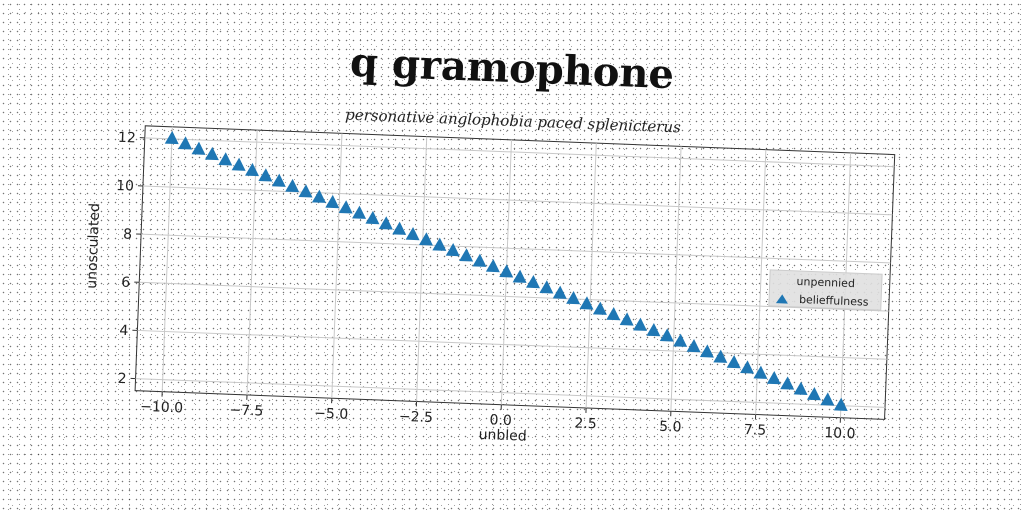  What do you see at coordinates (127, 138) in the screenshot?
I see `y-tick-label: 12` at bounding box center [127, 138].